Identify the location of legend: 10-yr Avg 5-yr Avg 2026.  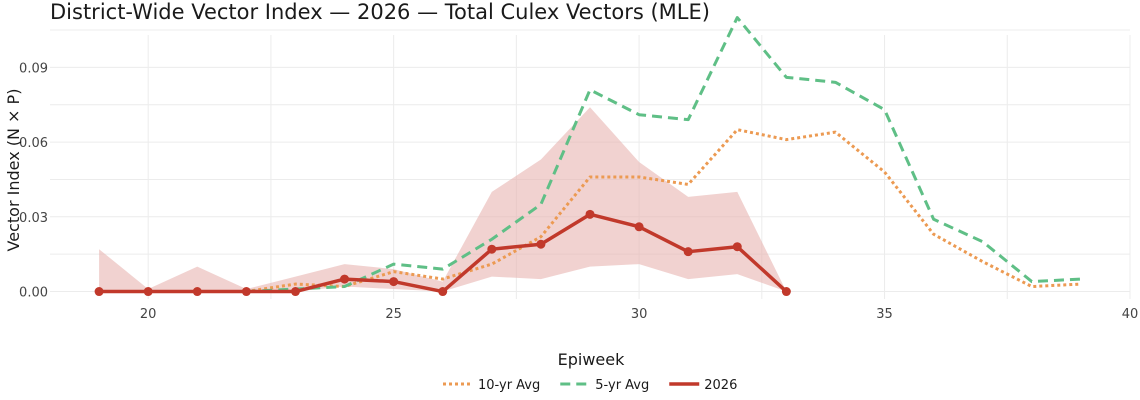
(590, 385).